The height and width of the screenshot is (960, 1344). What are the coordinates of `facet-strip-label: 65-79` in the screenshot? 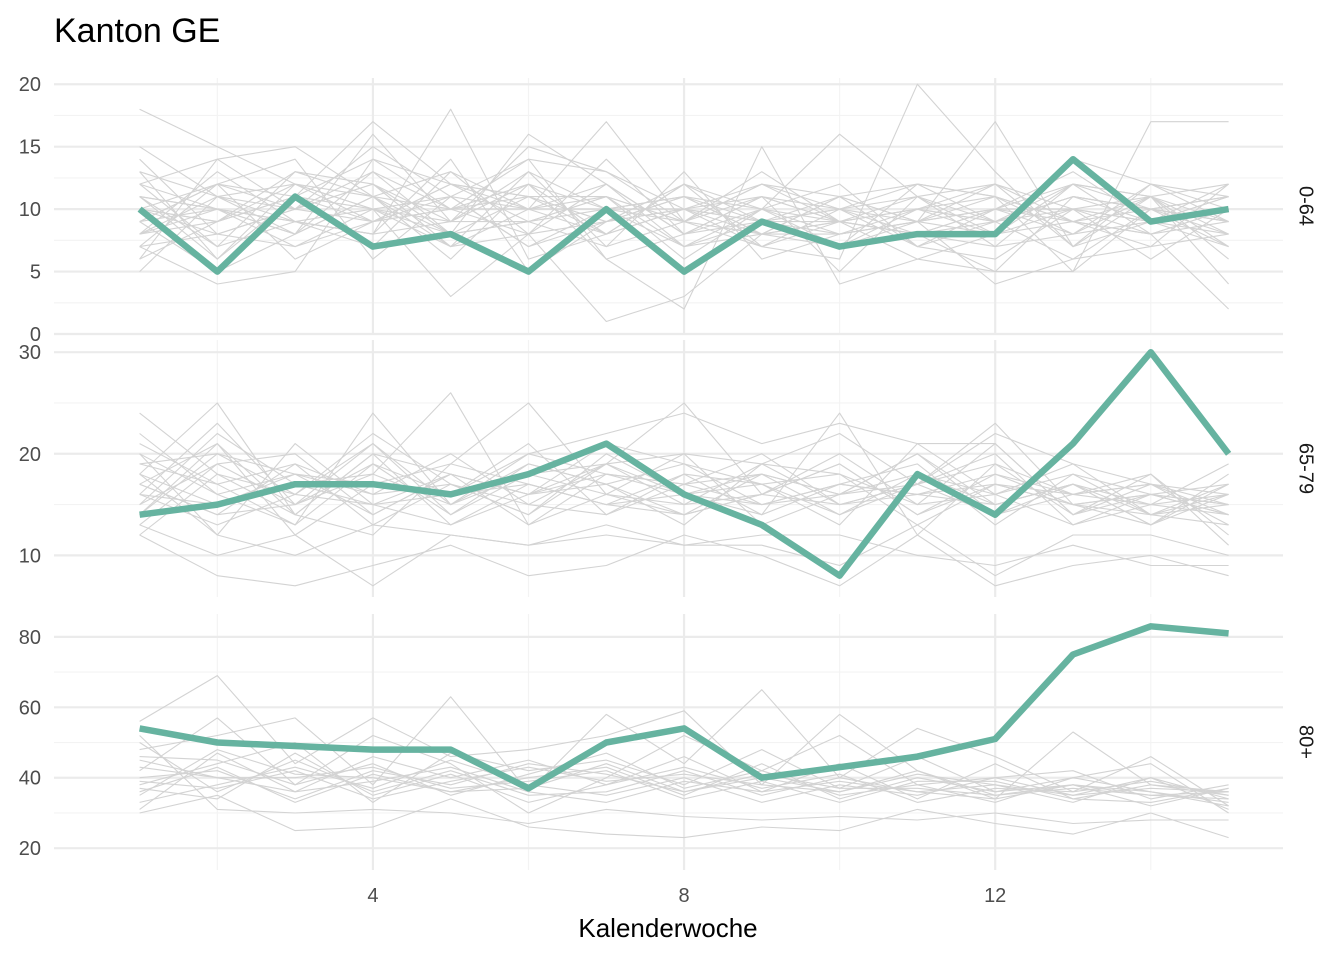 It's located at (1306, 468).